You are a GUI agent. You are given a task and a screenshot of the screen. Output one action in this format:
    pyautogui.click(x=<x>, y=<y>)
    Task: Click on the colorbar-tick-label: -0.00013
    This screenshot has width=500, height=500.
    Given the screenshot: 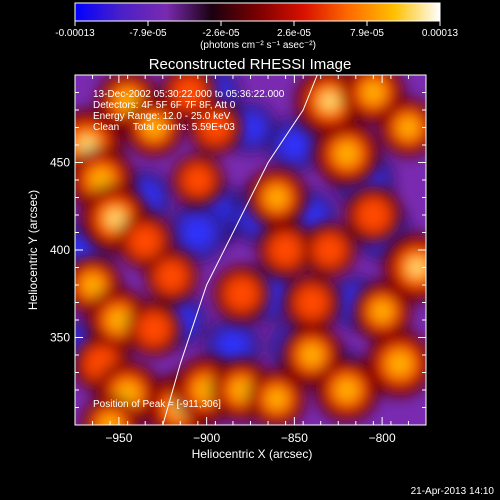 What is the action you would take?
    pyautogui.click(x=75, y=33)
    